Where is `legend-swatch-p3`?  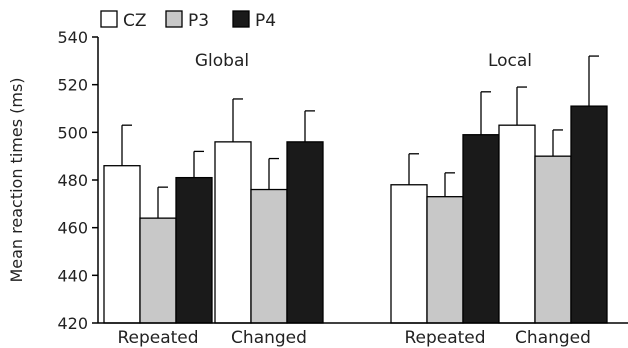 legend-swatch-p3 is located at coordinates (174, 19).